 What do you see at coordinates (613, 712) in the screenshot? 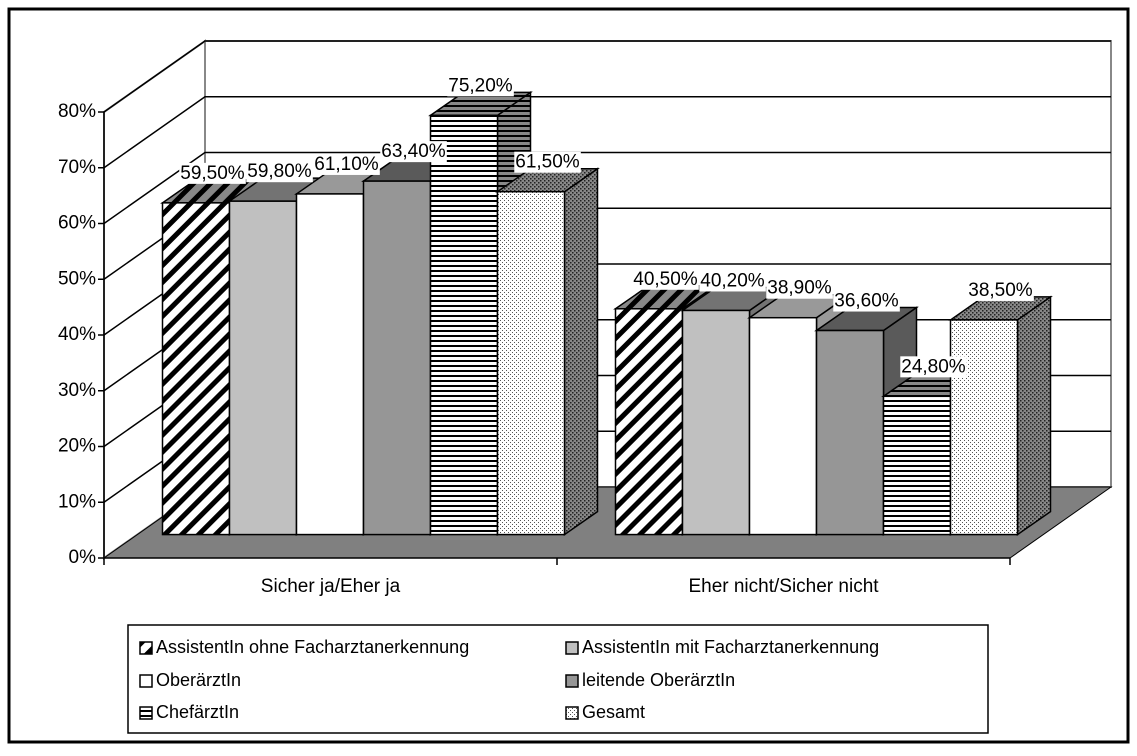
I see `legend-label: Gesamt` at bounding box center [613, 712].